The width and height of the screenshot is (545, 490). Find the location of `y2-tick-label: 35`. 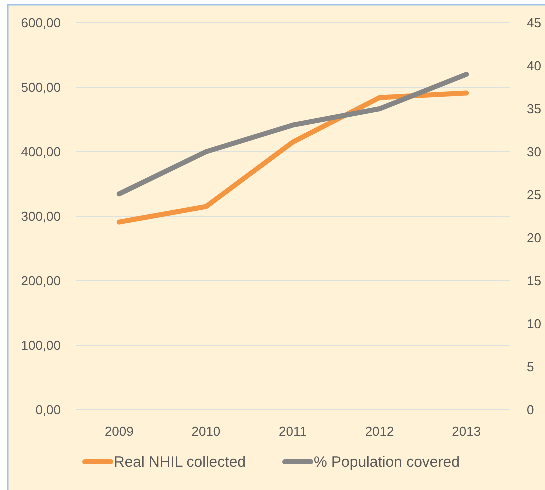

y2-tick-label: 35 is located at coordinates (534, 109).